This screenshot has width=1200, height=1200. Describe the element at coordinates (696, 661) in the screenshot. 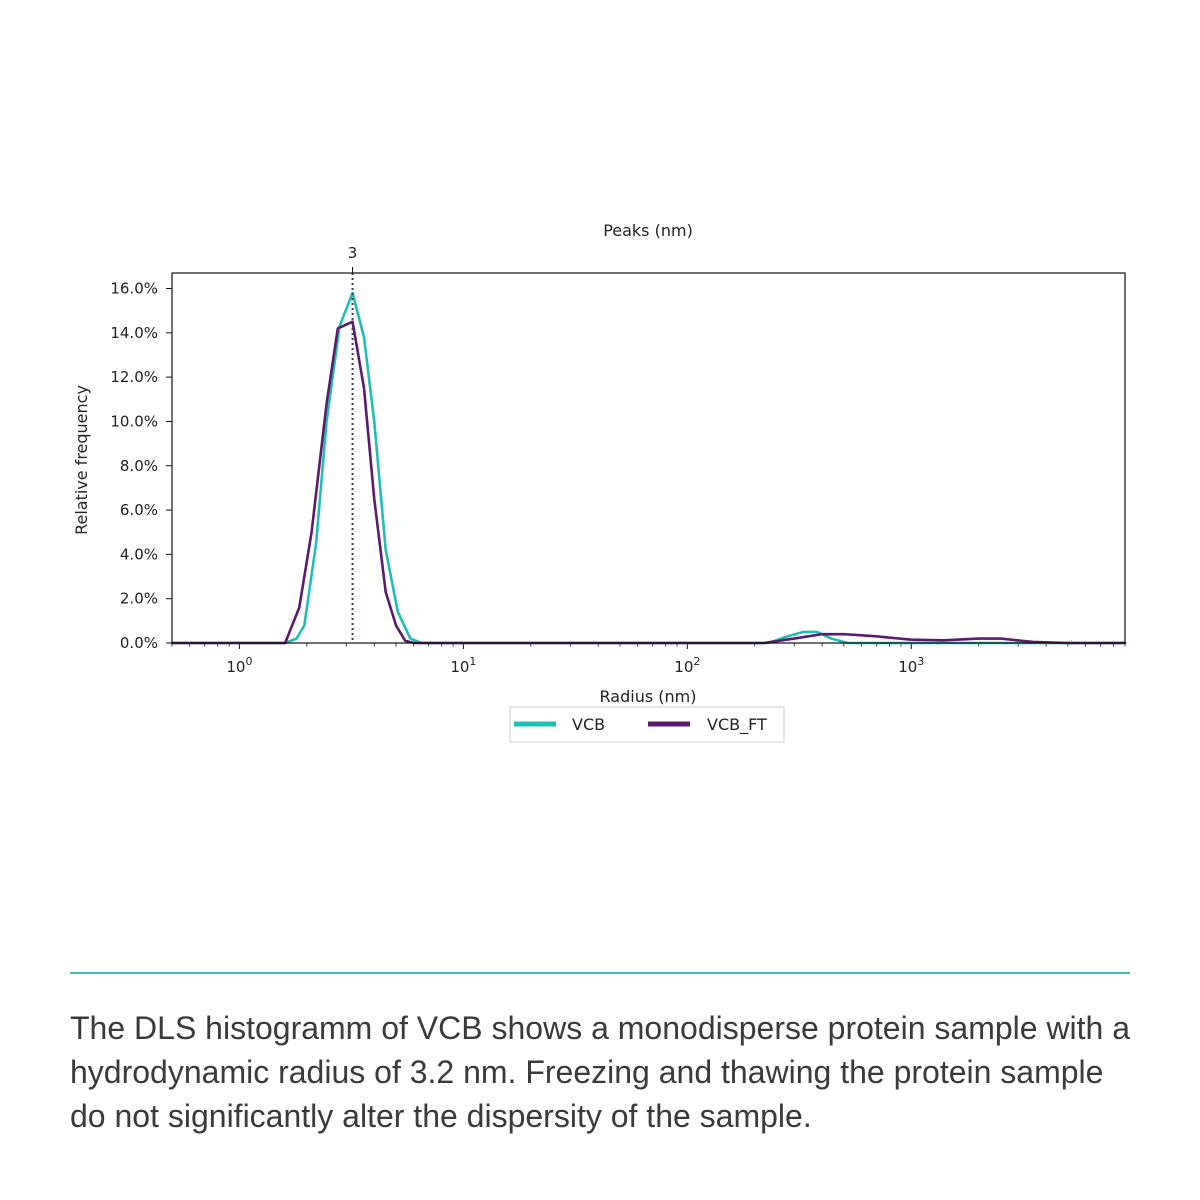

I see `x-tick-label-exponent: 2` at that location.